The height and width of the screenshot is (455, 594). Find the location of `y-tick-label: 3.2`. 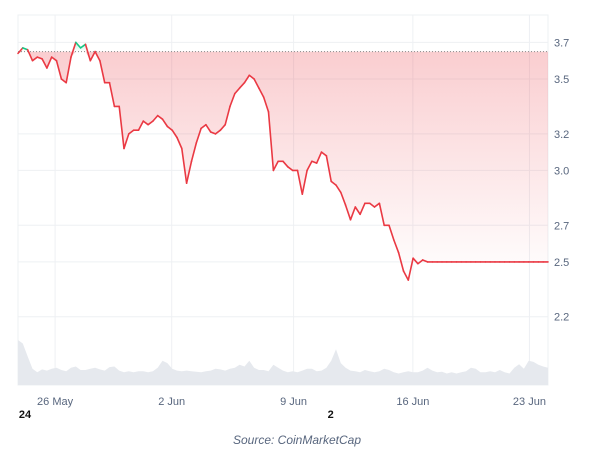

y-tick-label: 3.2 is located at coordinates (561, 135).